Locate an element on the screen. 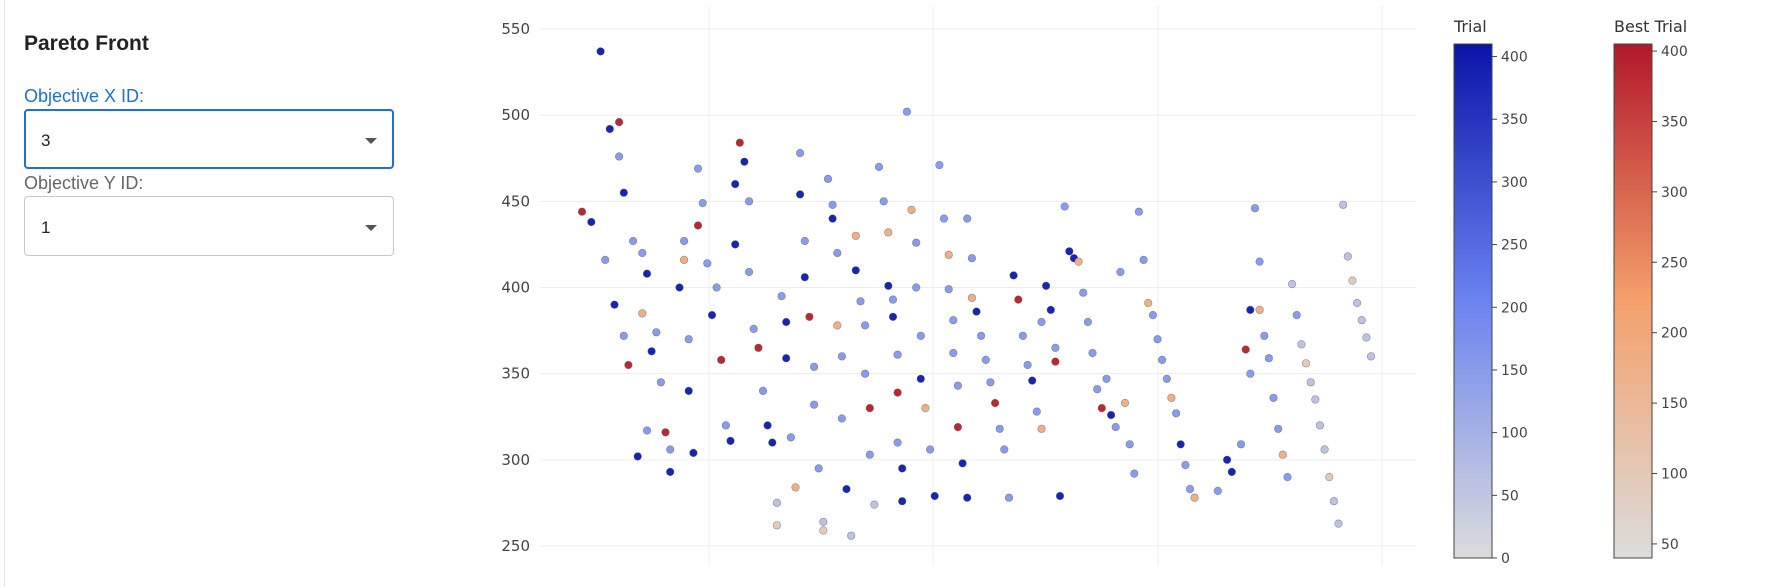 The image size is (1774, 587). objective-x-select: 3 is located at coordinates (209, 139).